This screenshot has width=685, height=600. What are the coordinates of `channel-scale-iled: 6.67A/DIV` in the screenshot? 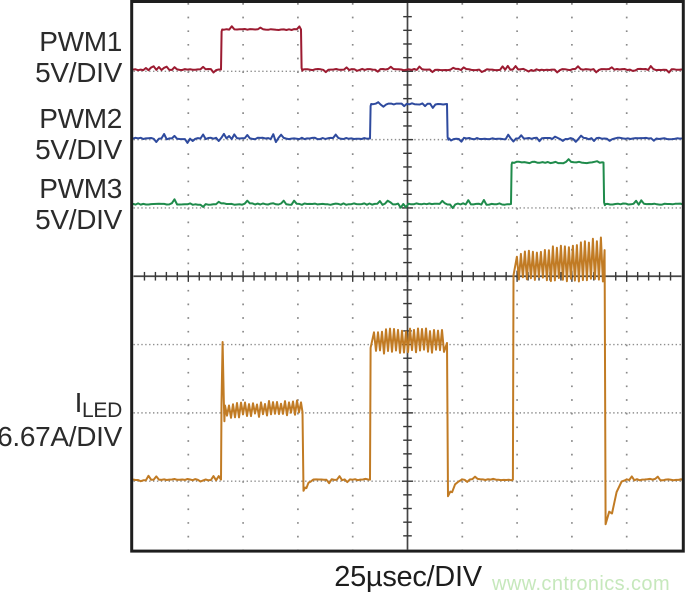 It's located at (61, 436).